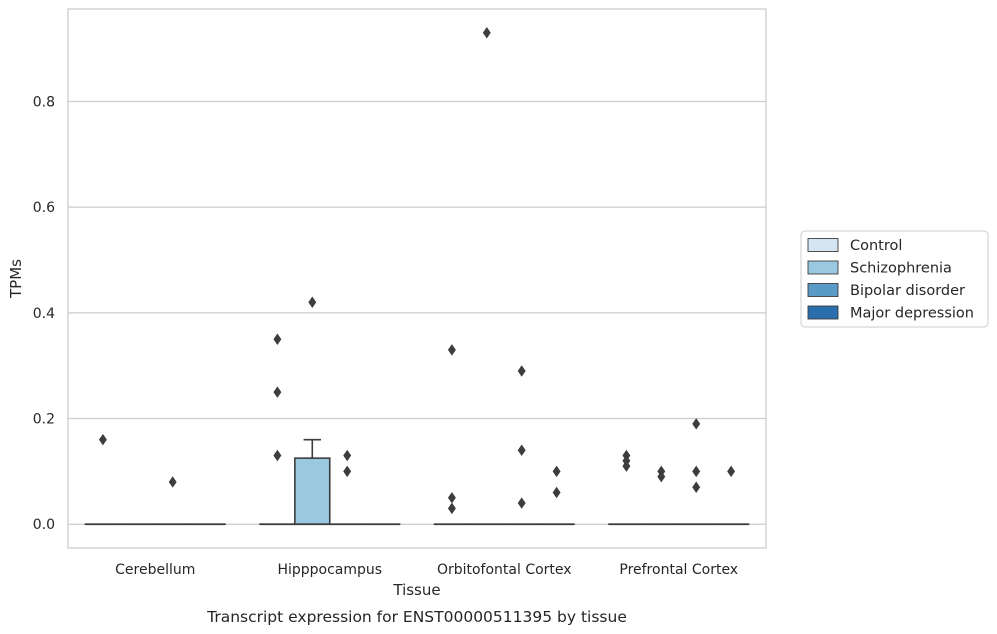 The width and height of the screenshot is (997, 634). I want to click on legend-label: Major depression, so click(912, 314).